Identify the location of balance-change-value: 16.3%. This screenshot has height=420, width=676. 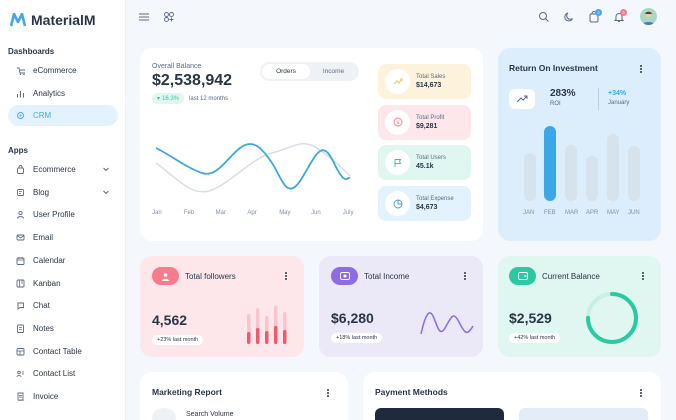
(171, 98).